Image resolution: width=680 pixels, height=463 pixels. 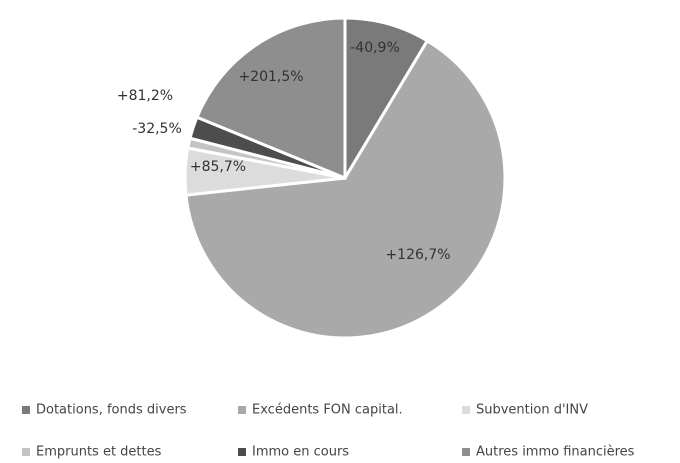 What do you see at coordinates (218, 167) in the screenshot?
I see `slice-label: +85,7%` at bounding box center [218, 167].